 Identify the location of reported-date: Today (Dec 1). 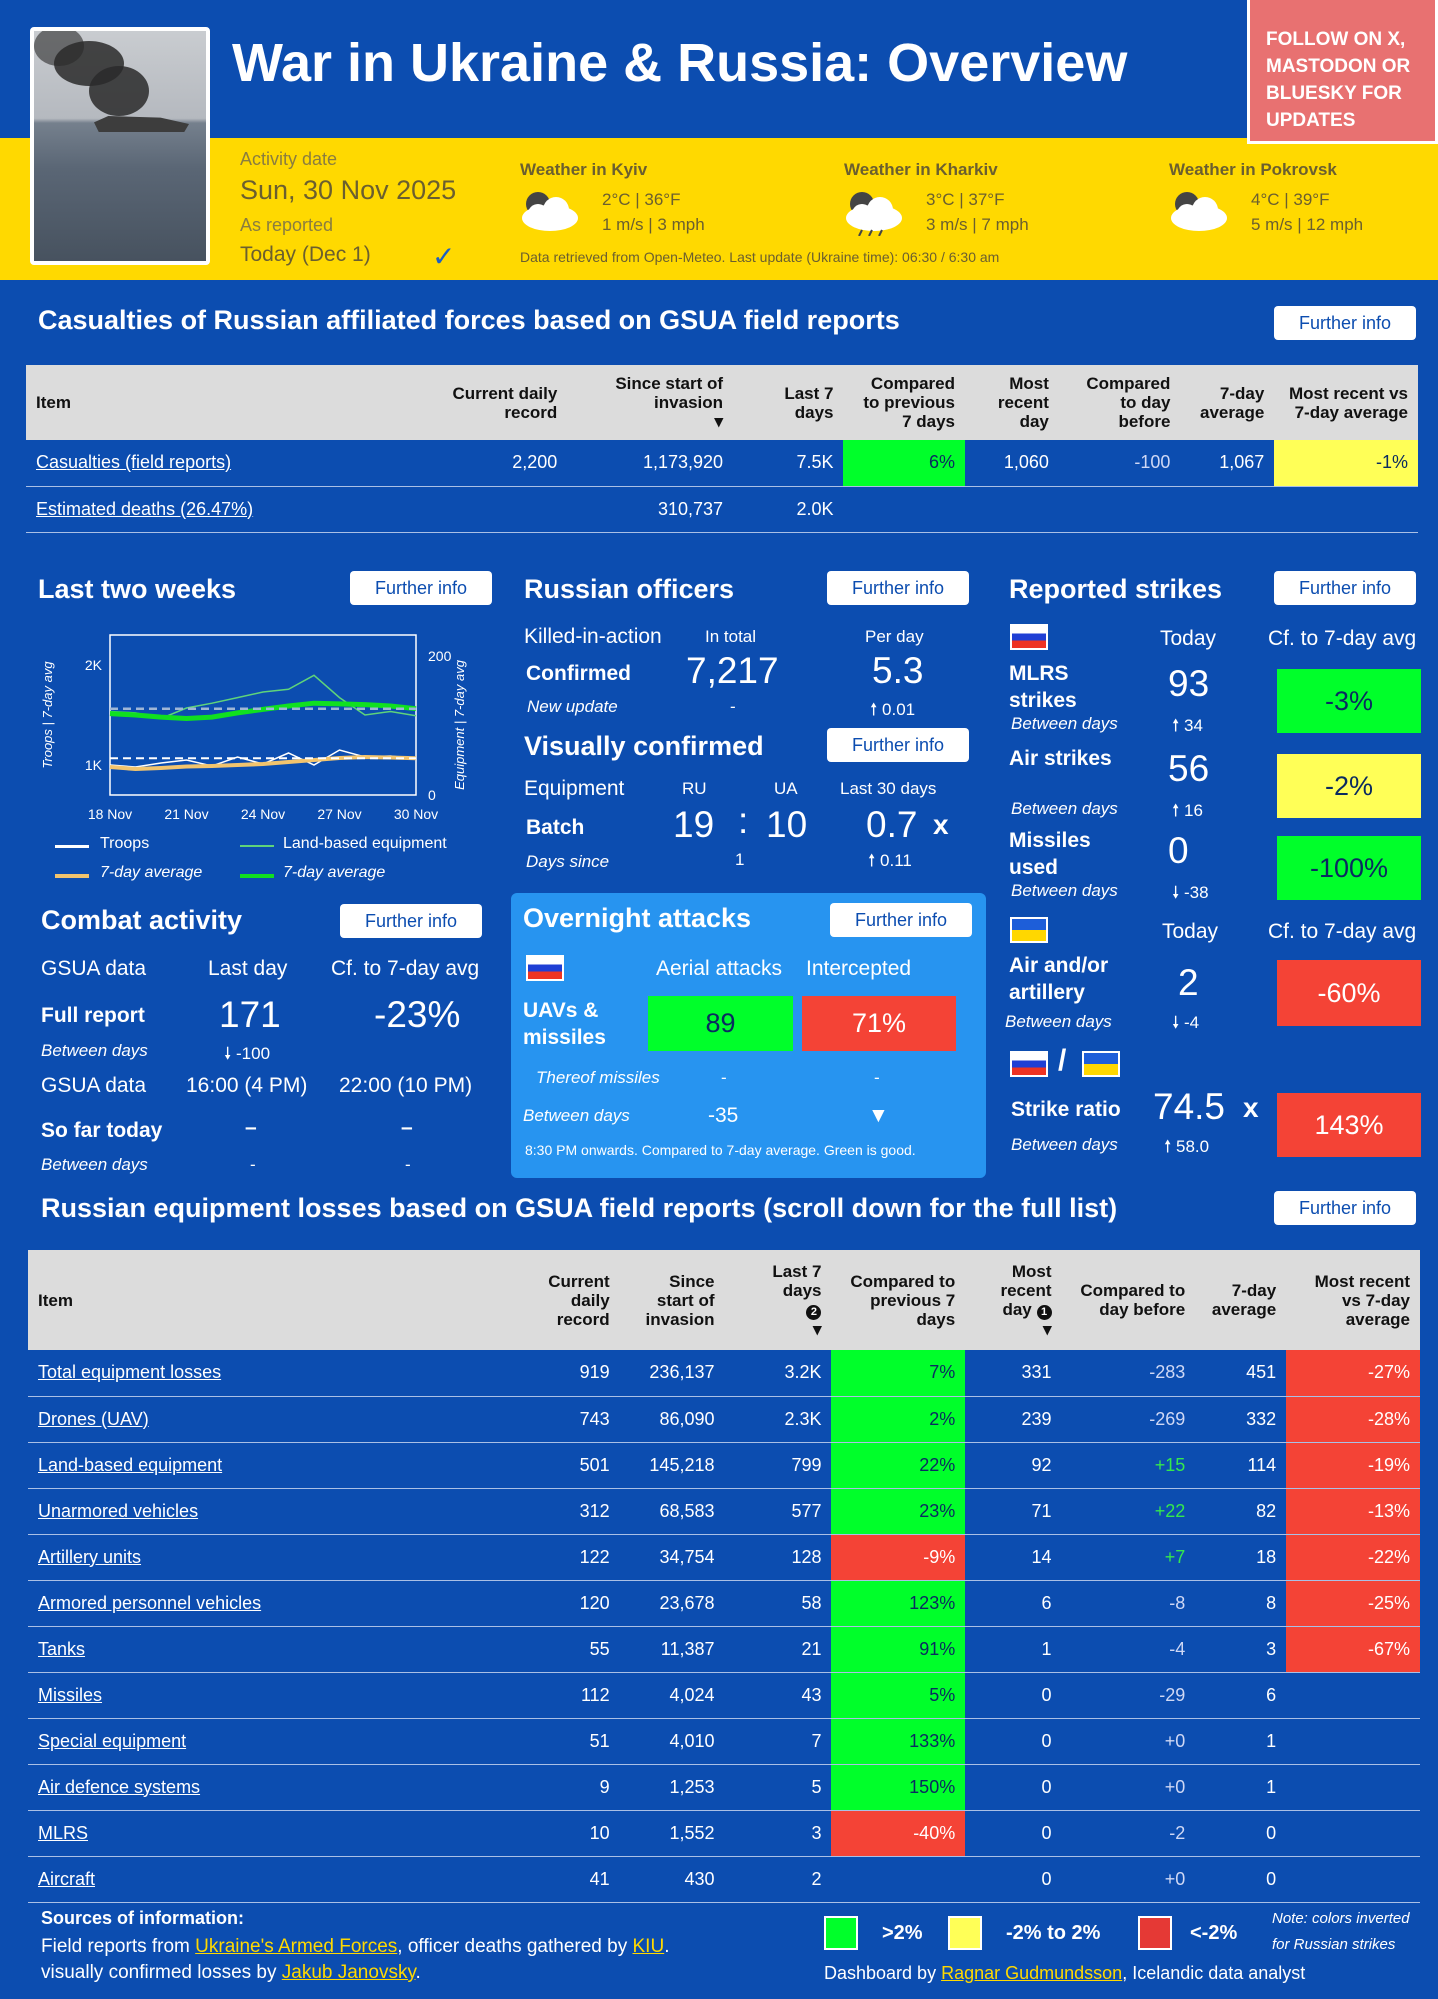
(305, 254).